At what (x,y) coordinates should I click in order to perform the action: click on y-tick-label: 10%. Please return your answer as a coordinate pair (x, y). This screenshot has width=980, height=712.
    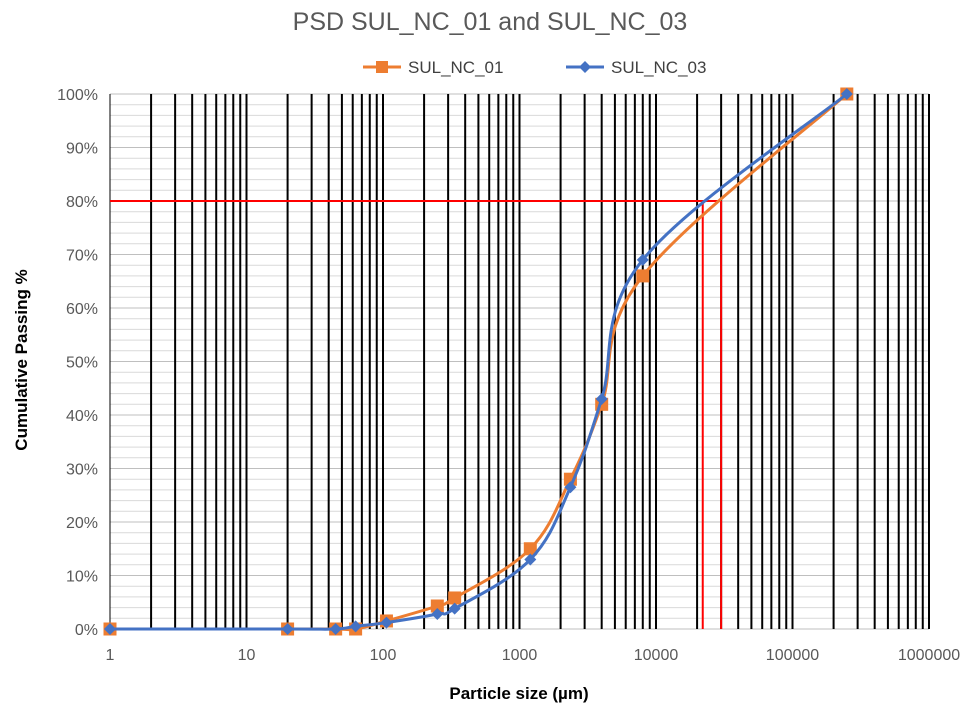
    Looking at the image, I should click on (82, 577).